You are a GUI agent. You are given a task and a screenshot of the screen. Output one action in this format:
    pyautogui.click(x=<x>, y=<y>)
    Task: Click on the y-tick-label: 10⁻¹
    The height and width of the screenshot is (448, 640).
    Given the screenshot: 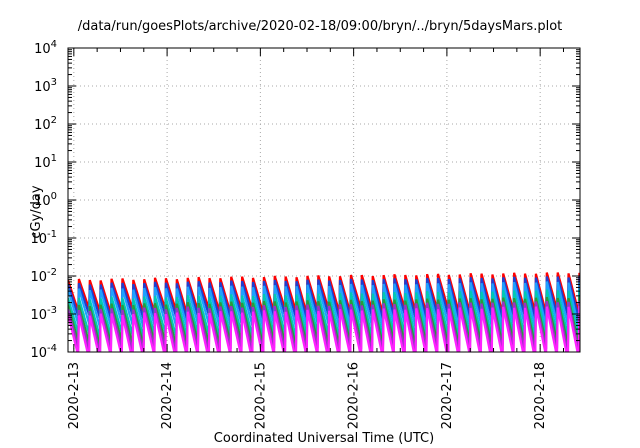 What is the action you would take?
    pyautogui.click(x=43, y=238)
    